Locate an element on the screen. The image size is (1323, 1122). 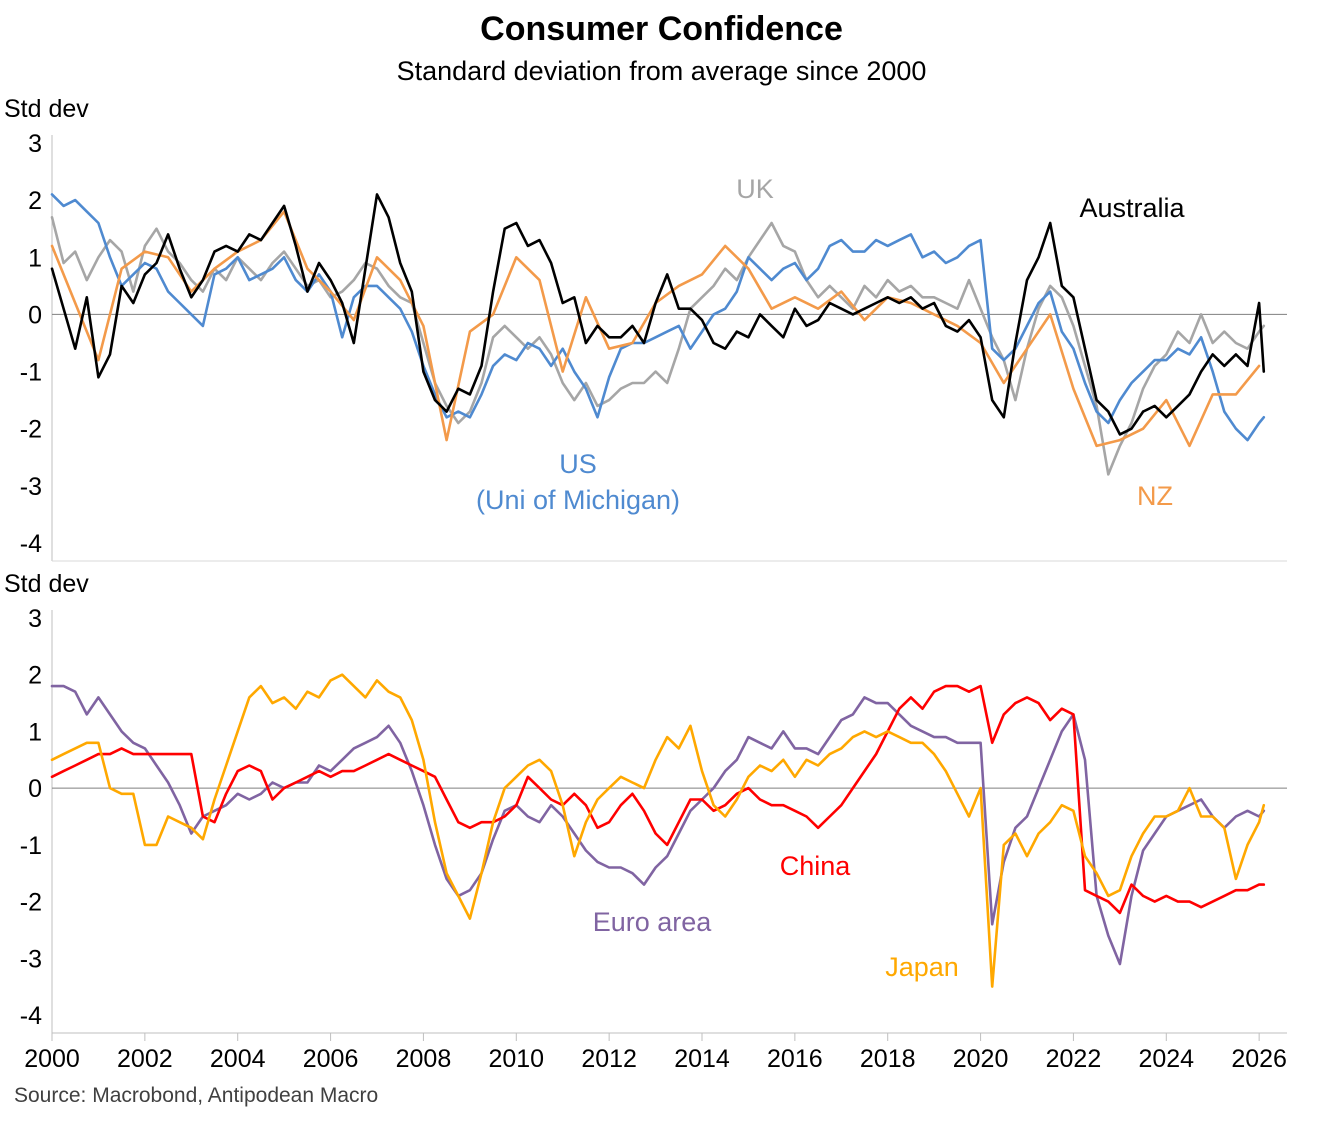
x-tick-label: 2020 is located at coordinates (981, 1059).